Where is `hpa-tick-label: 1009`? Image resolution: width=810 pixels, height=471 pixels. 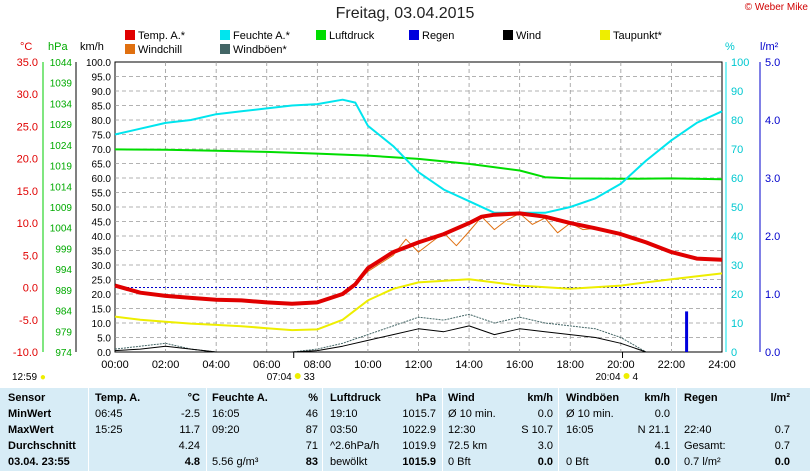 hpa-tick-label: 1009 is located at coordinates (61, 208).